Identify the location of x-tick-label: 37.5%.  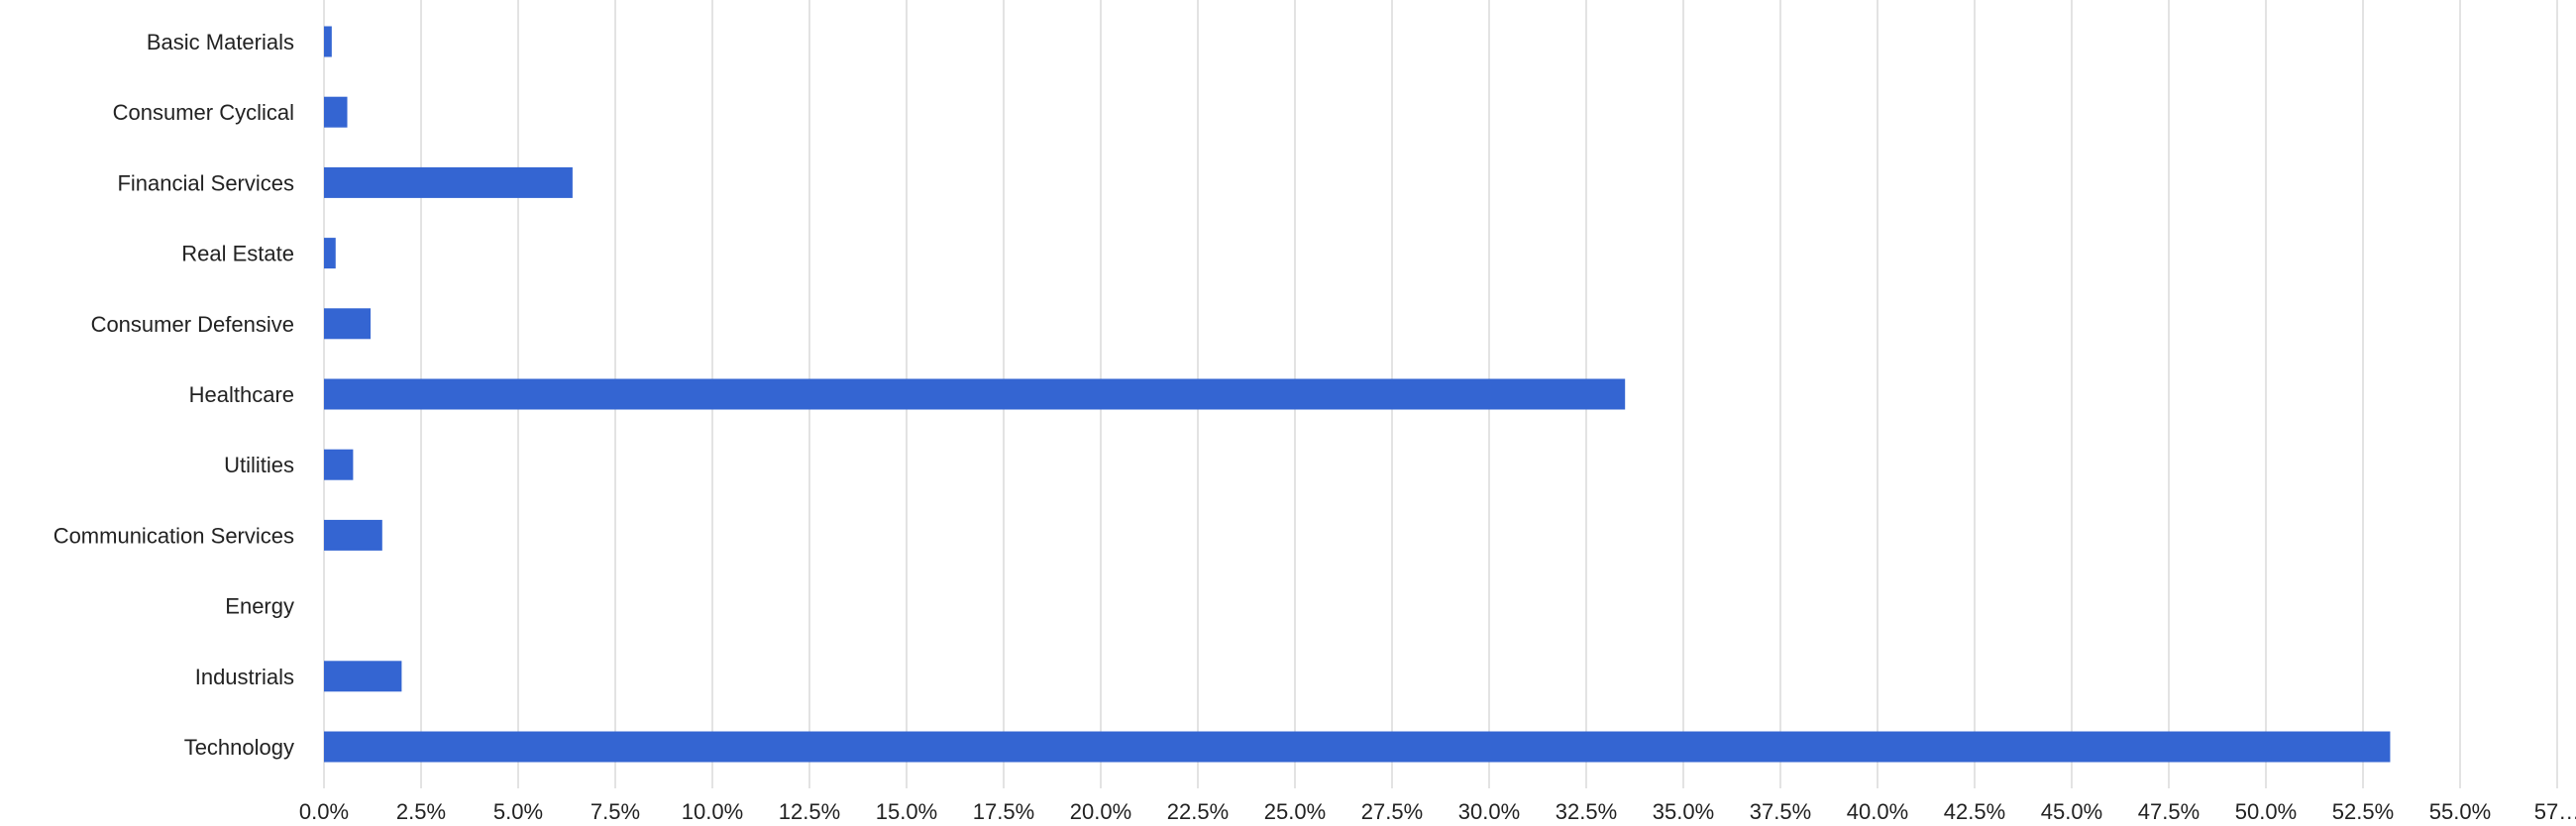
(1780, 811).